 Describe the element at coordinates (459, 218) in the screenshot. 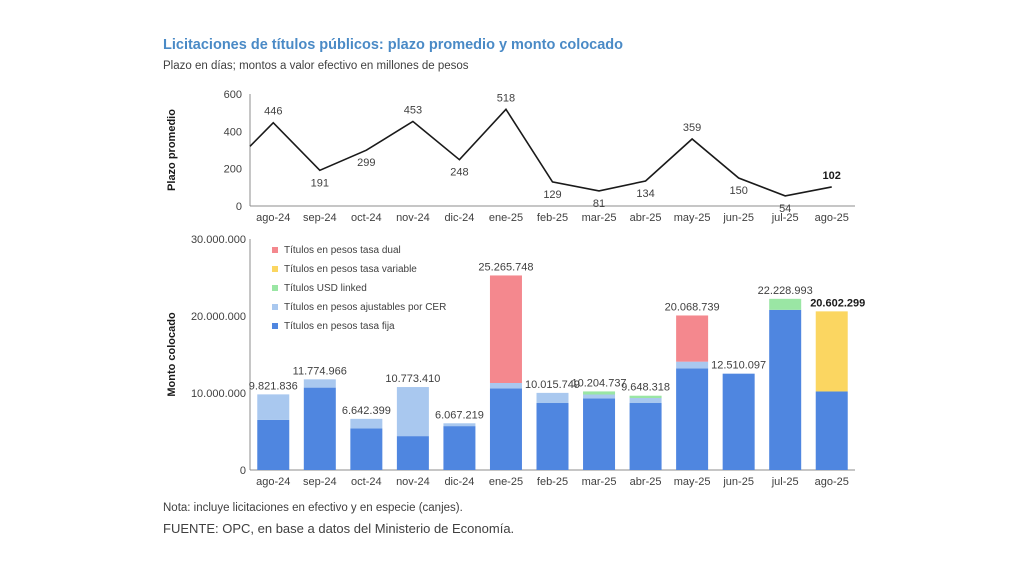

I see `line-x-tick-label: dic-24` at that location.